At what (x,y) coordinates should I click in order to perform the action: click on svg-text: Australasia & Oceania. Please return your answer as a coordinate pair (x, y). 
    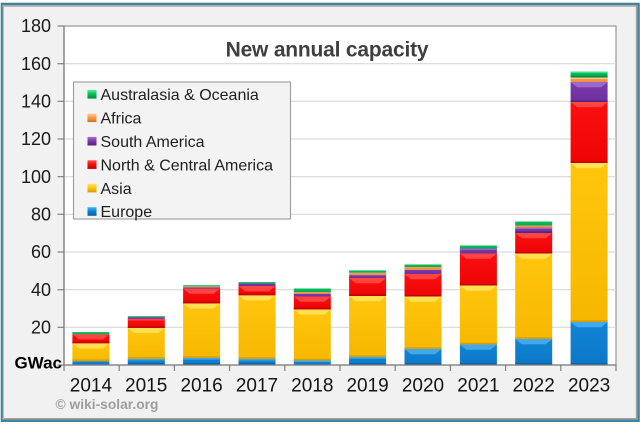
    Looking at the image, I should click on (180, 95).